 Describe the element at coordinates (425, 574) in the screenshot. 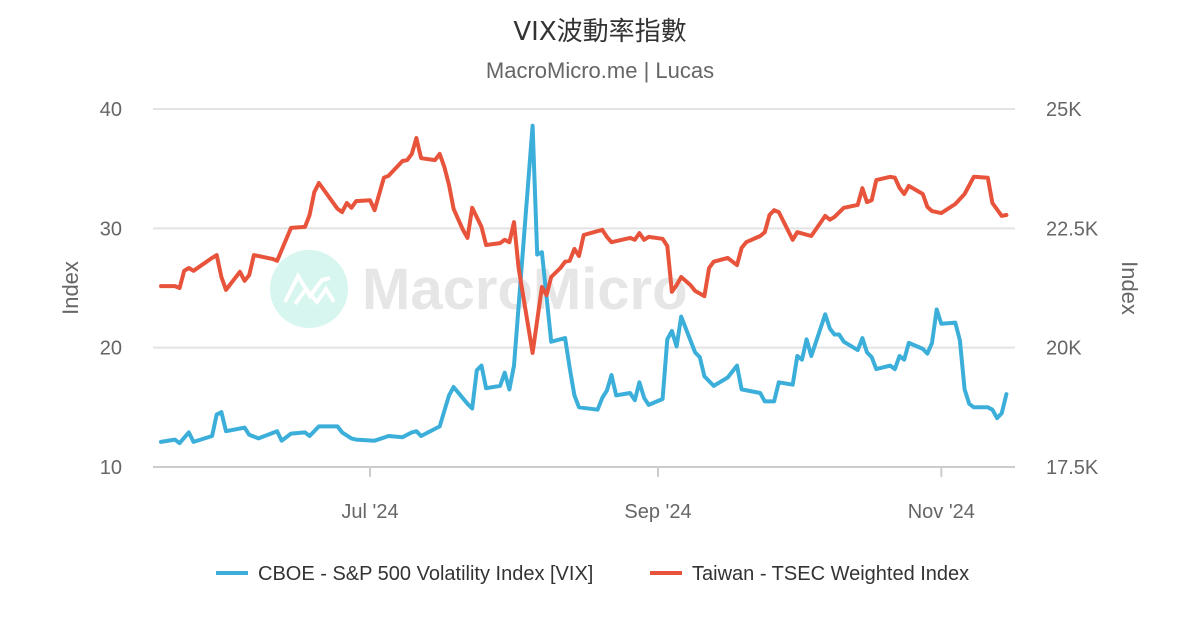

I see `legend-label-vix: CBOE - S&P 500 Volatility Index [VIX]` at that location.